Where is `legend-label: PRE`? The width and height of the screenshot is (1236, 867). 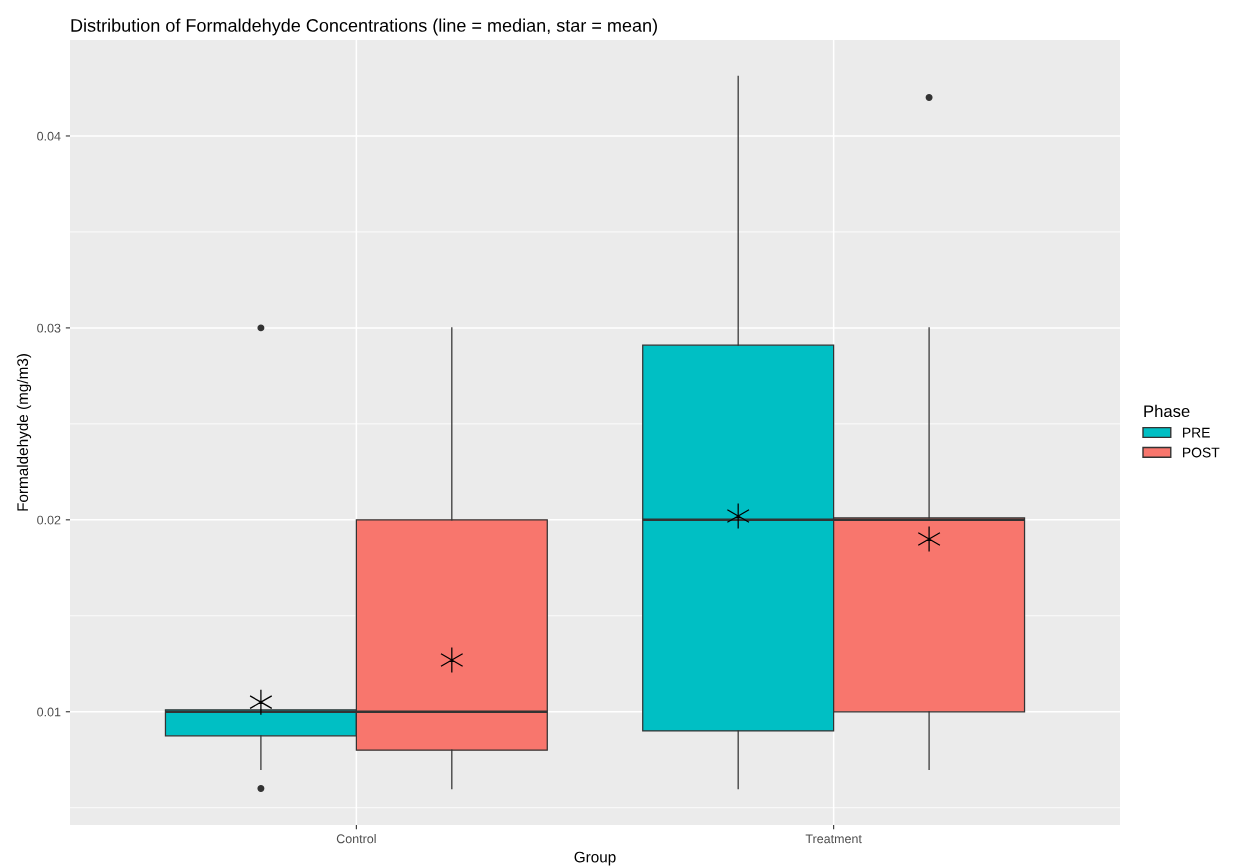
legend-label: PRE is located at coordinates (1196, 432).